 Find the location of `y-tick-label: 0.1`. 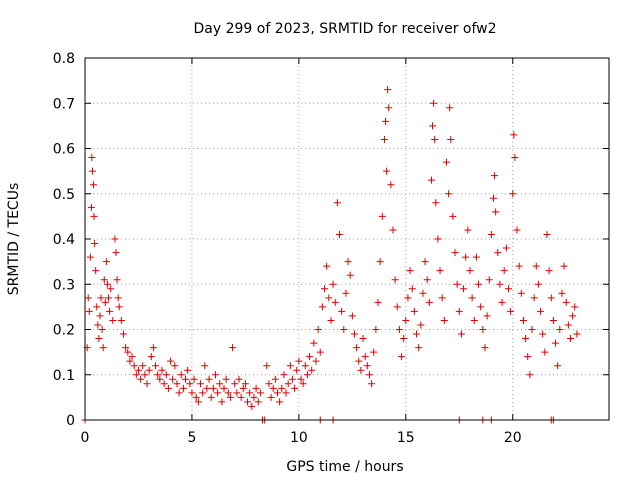

y-tick-label: 0.1 is located at coordinates (64, 376).